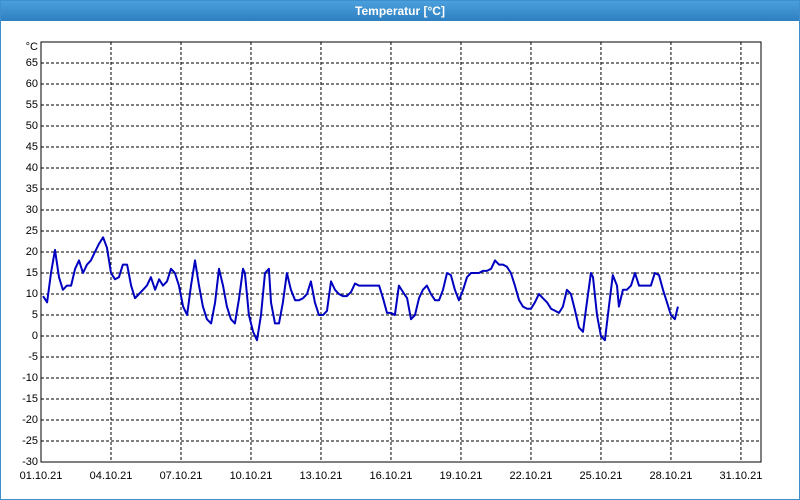 The height and width of the screenshot is (500, 800). I want to click on y-tick-label: 15, so click(32, 273).